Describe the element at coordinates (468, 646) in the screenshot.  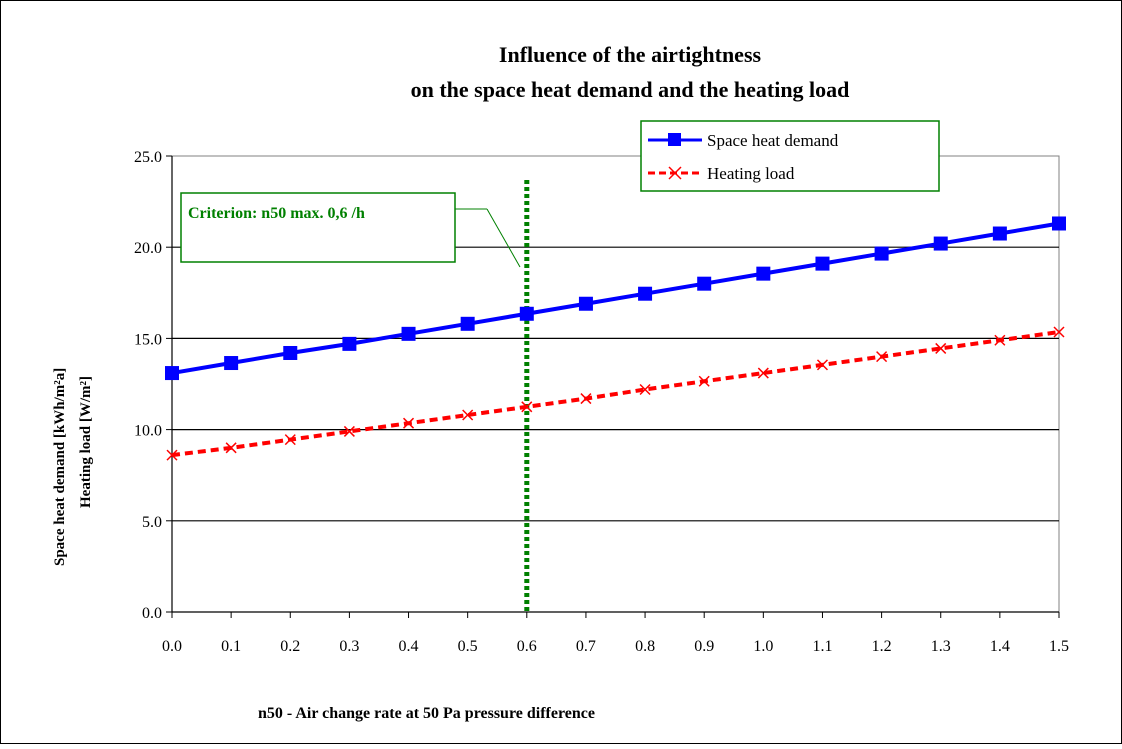
I see `x-tick-label-5: 0.5` at that location.